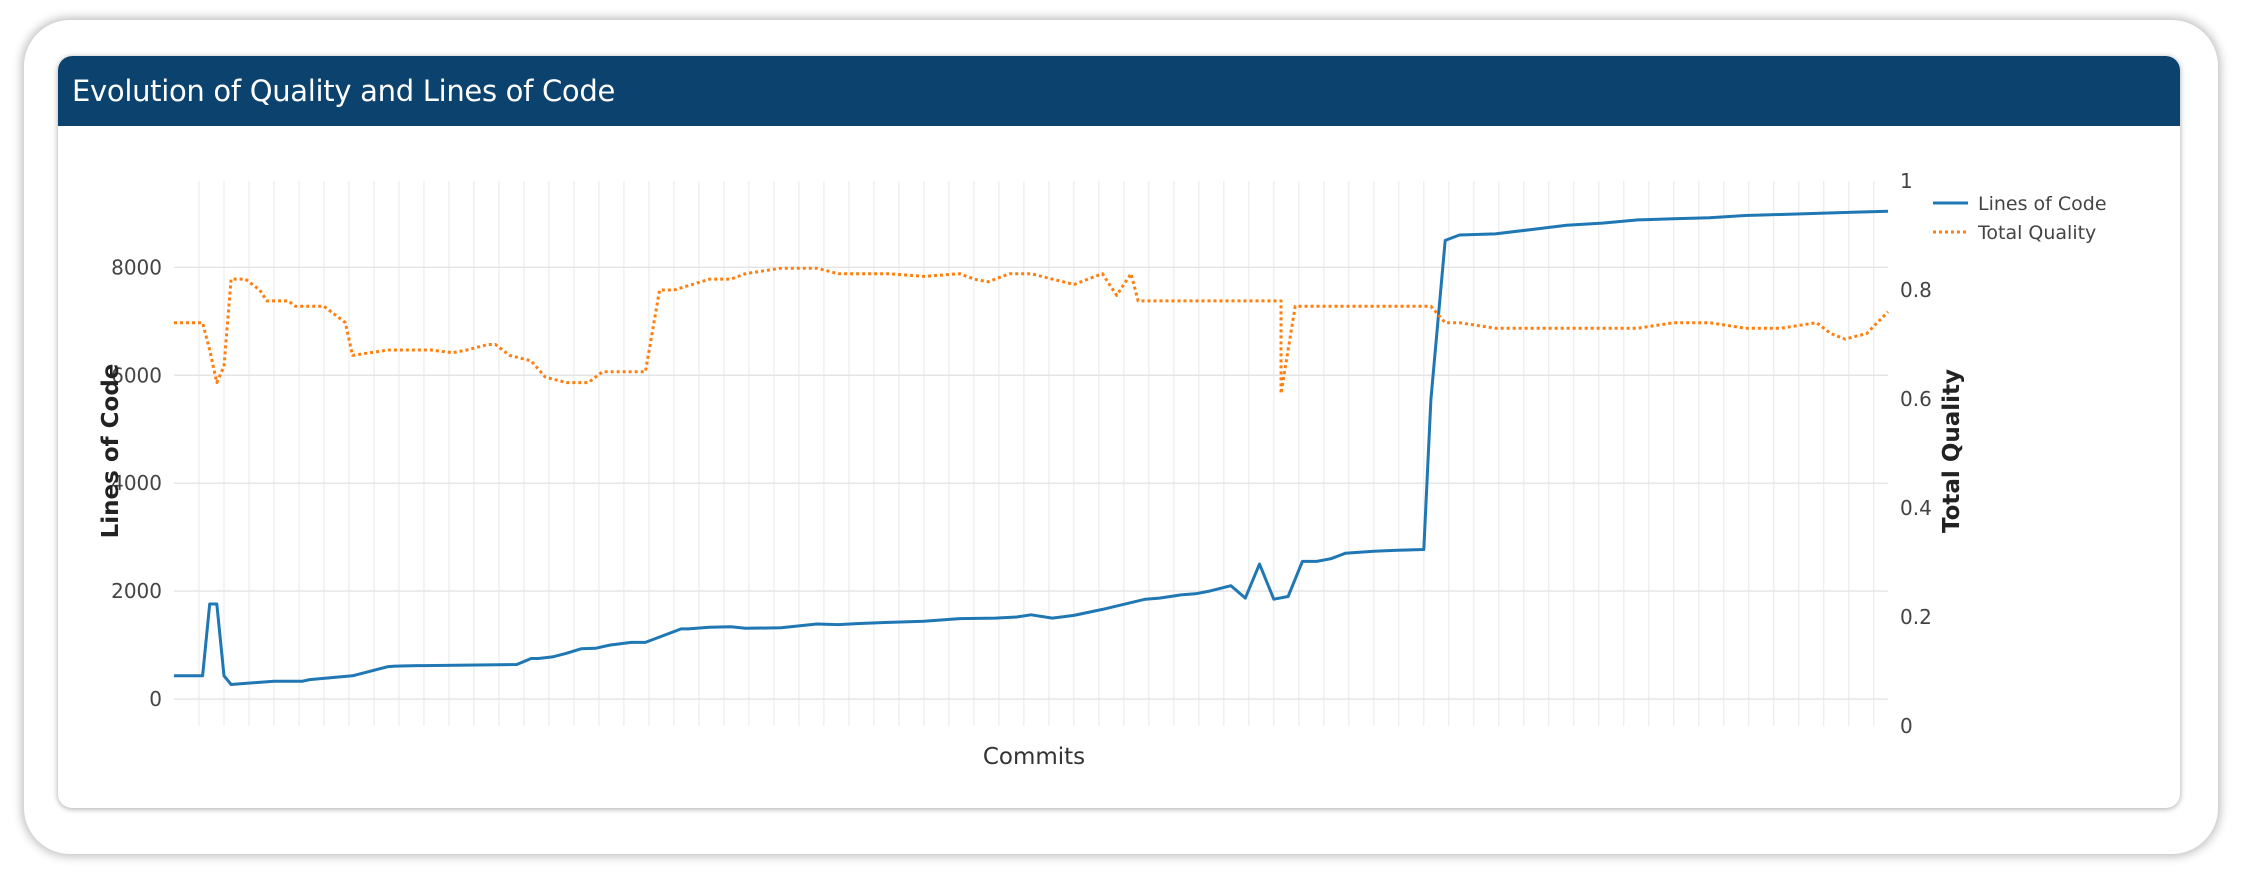 The image size is (2242, 878). What do you see at coordinates (136, 267) in the screenshot?
I see `y-left-tick-label: 8000` at bounding box center [136, 267].